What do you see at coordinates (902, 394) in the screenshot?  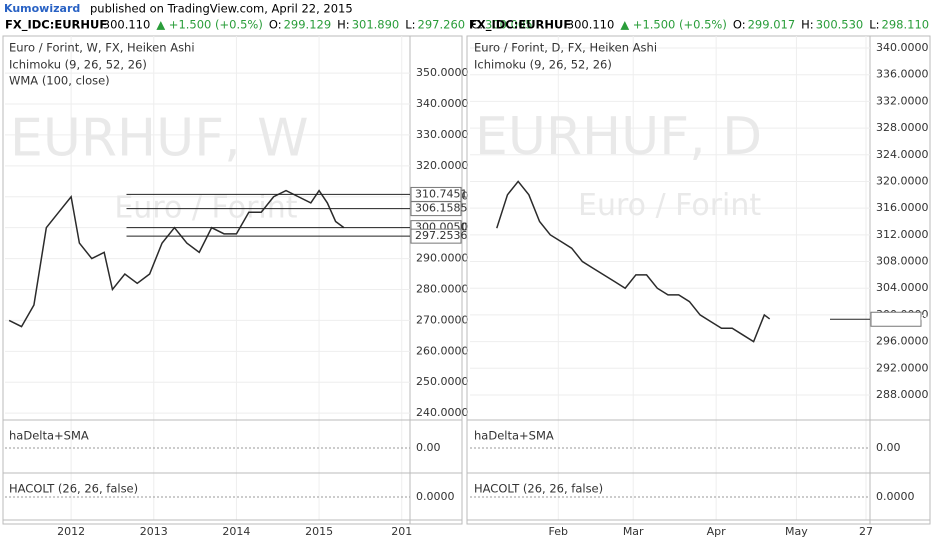 I see `y-tick-label: 288.0000` at bounding box center [902, 394].